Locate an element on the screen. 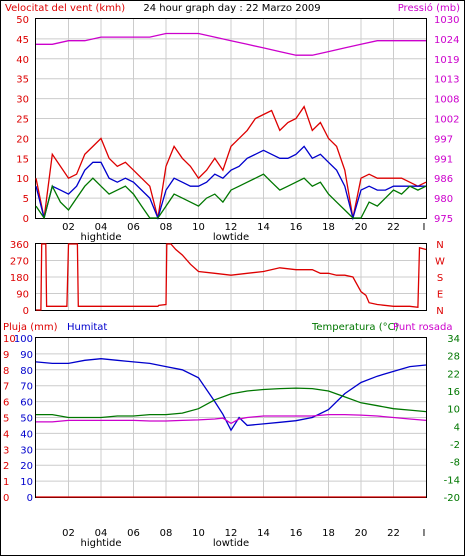 The width and height of the screenshot is (465, 556). wind-x-tick-label: 20 is located at coordinates (361, 227).